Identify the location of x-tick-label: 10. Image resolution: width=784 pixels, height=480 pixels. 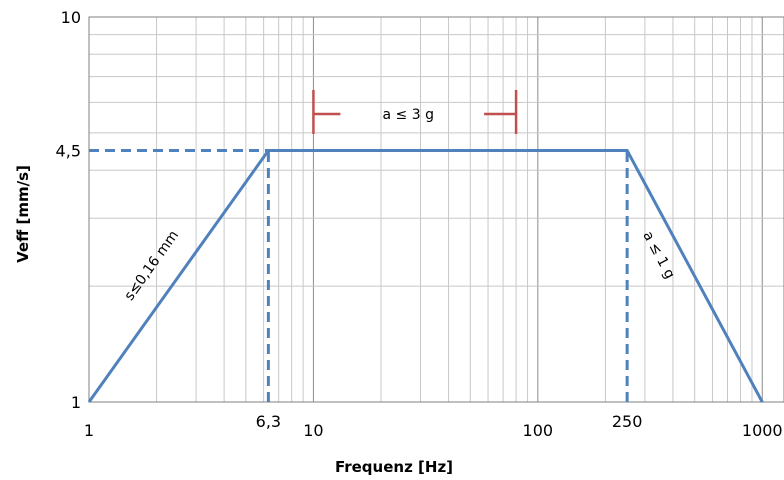
(313, 430).